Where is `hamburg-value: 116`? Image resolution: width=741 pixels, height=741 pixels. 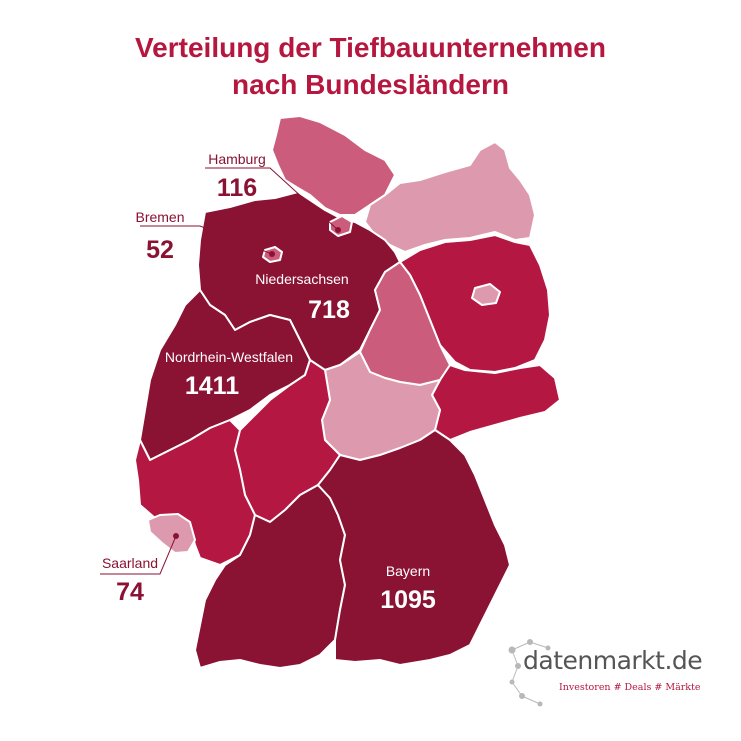 hamburg-value: 116 is located at coordinates (237, 188).